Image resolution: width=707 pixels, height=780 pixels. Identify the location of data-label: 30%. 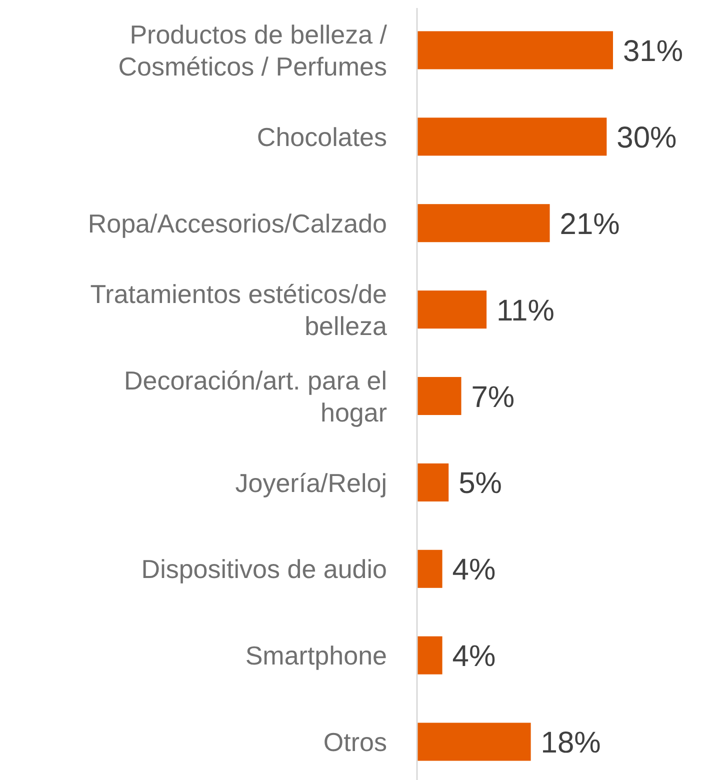
(646, 137).